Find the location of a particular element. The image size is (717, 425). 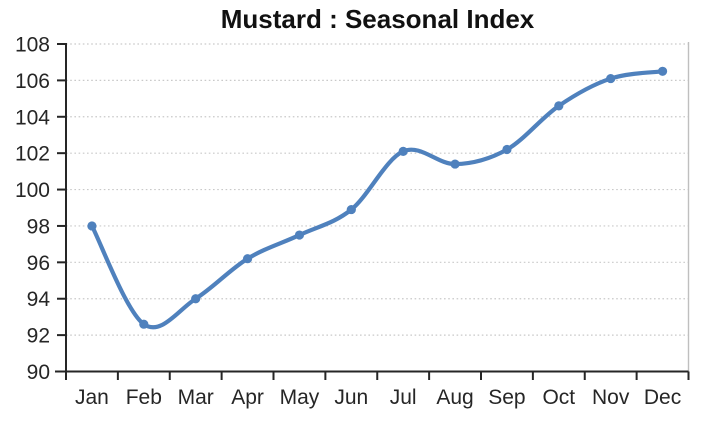

x-tick-label: Jul is located at coordinates (403, 397).